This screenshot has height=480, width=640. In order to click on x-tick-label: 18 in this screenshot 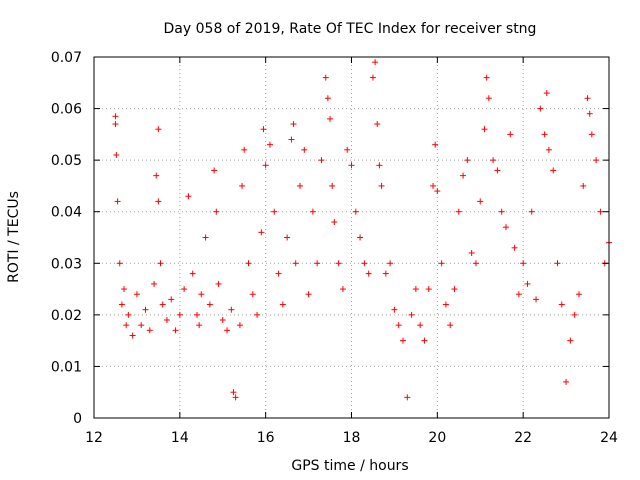, I will do `click(352, 438)`.